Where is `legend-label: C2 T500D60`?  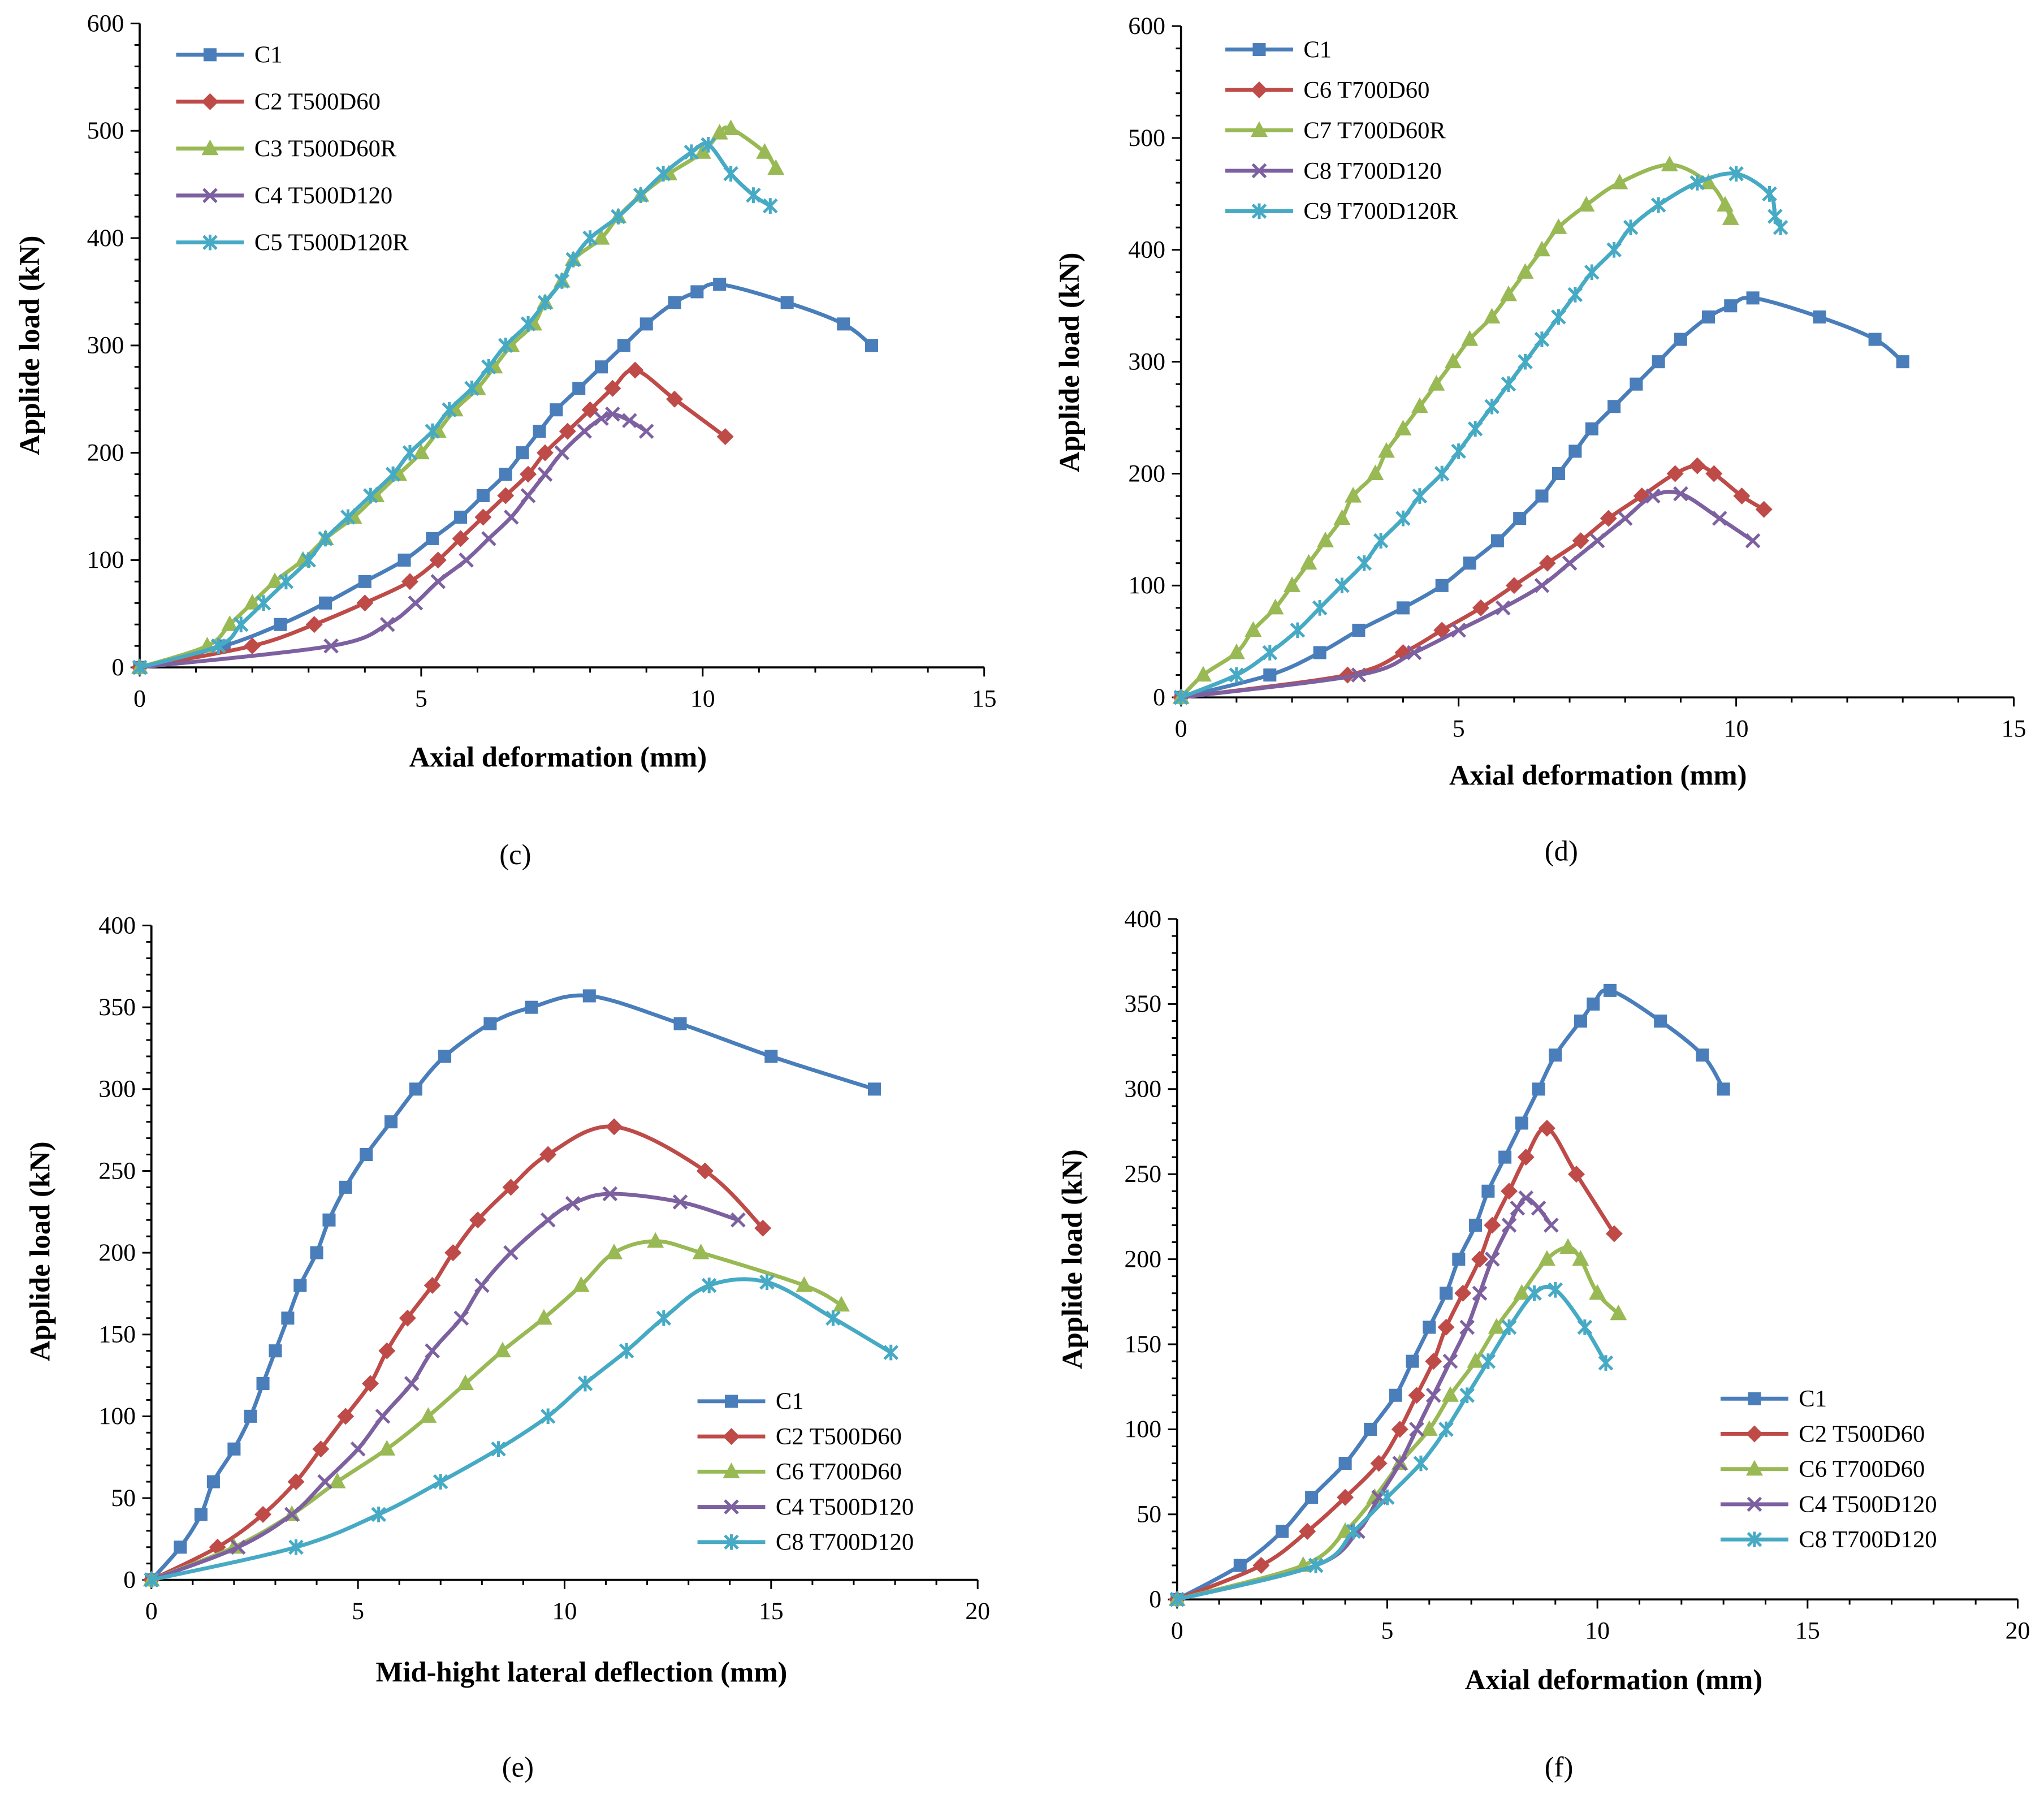 legend-label: C2 T500D60 is located at coordinates (839, 1436).